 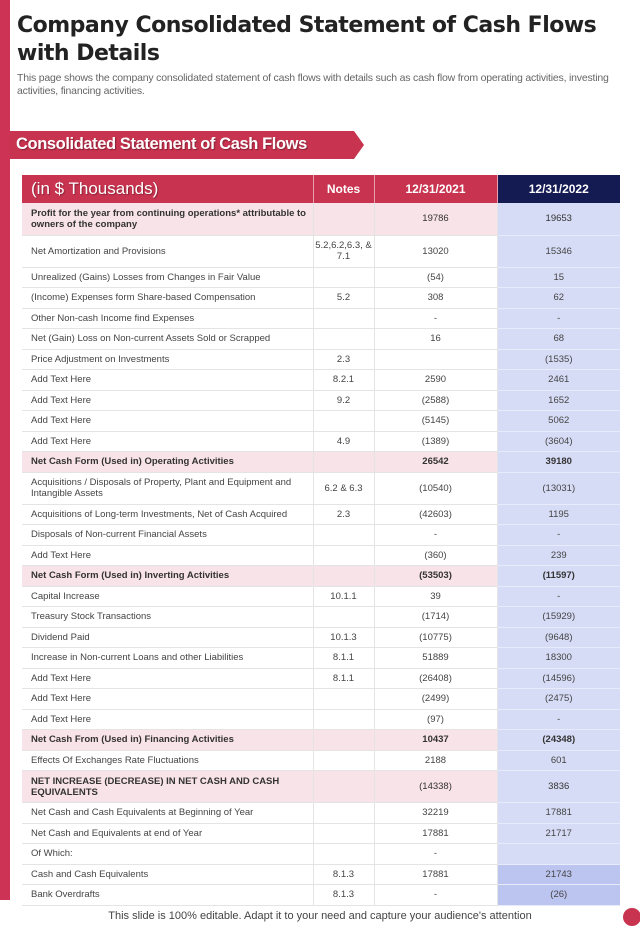 I want to click on section-title: Consolidated Statement of Cash Flows, so click(x=161, y=144).